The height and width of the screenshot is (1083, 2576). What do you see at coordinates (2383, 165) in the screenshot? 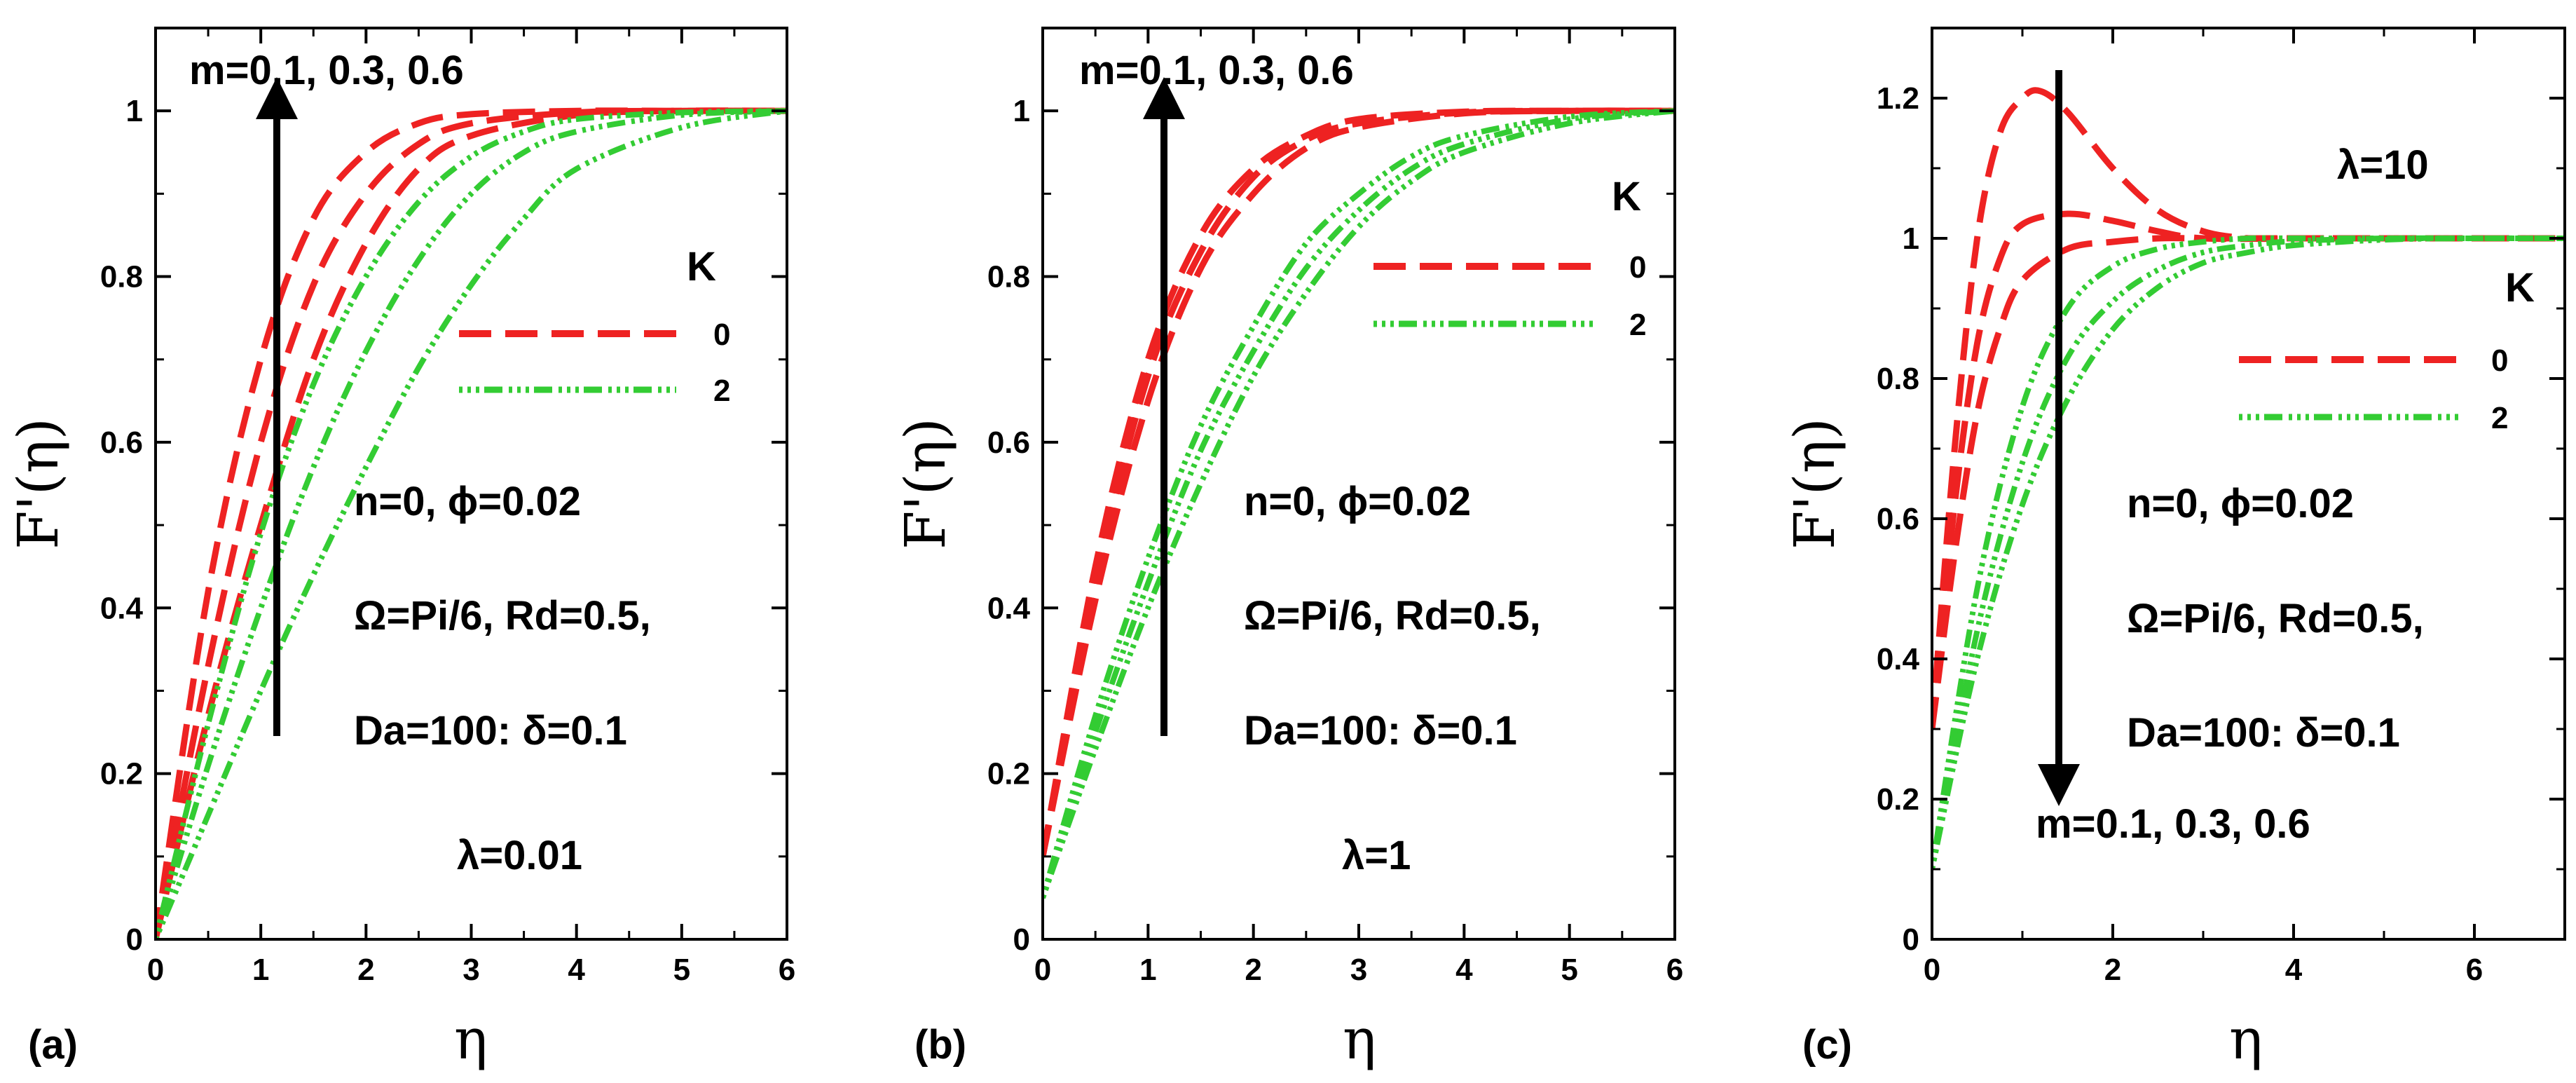
I see `annotation: λ=10` at bounding box center [2383, 165].